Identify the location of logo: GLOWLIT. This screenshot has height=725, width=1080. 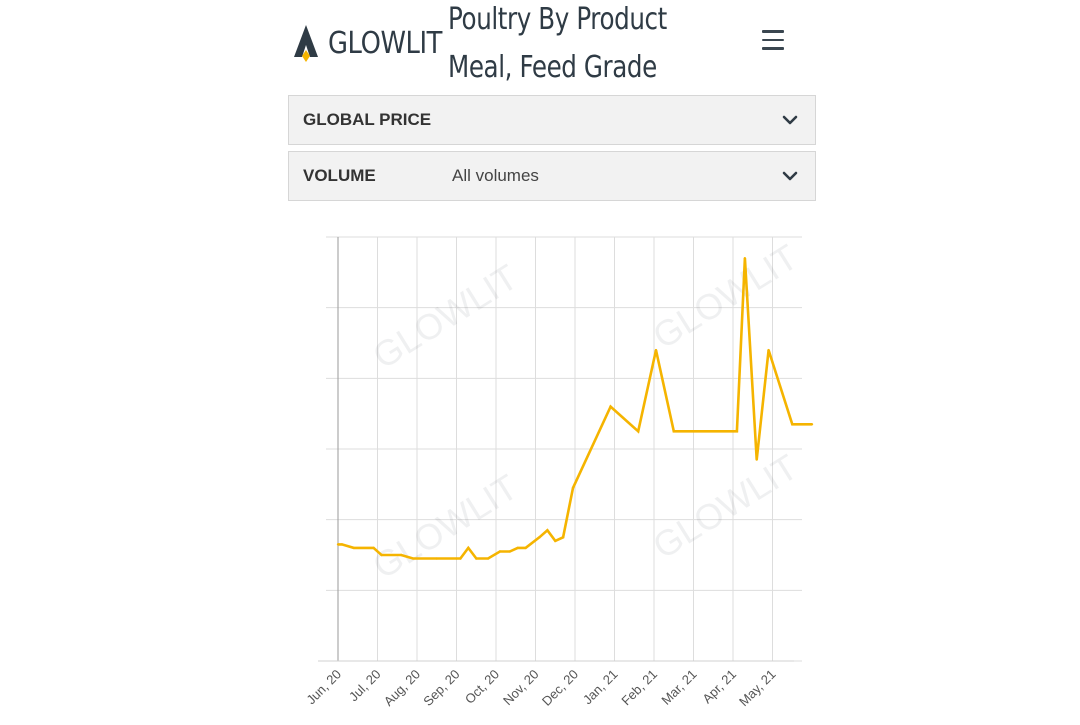
(376, 43).